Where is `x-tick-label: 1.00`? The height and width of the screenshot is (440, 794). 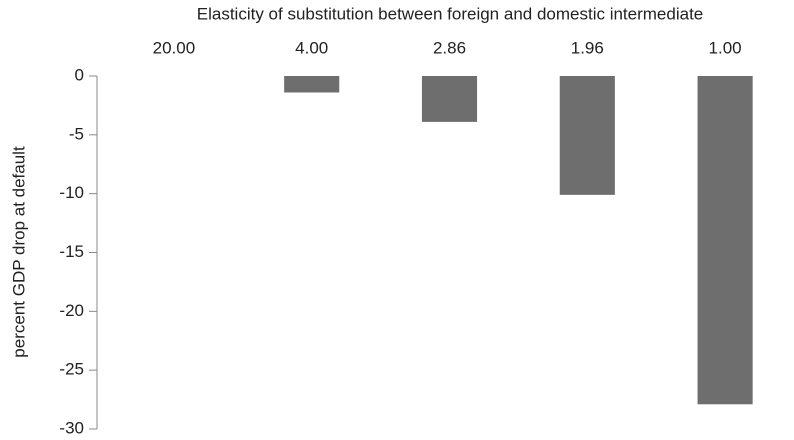 x-tick-label: 1.00 is located at coordinates (725, 47).